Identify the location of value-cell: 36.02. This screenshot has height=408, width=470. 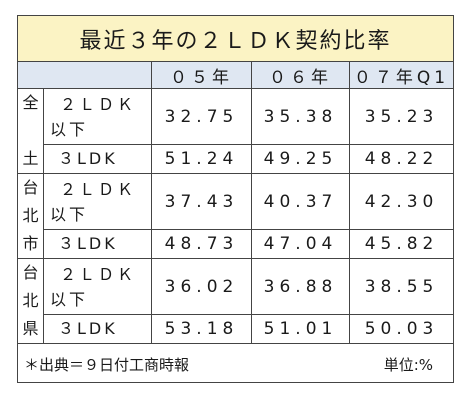
(201, 286).